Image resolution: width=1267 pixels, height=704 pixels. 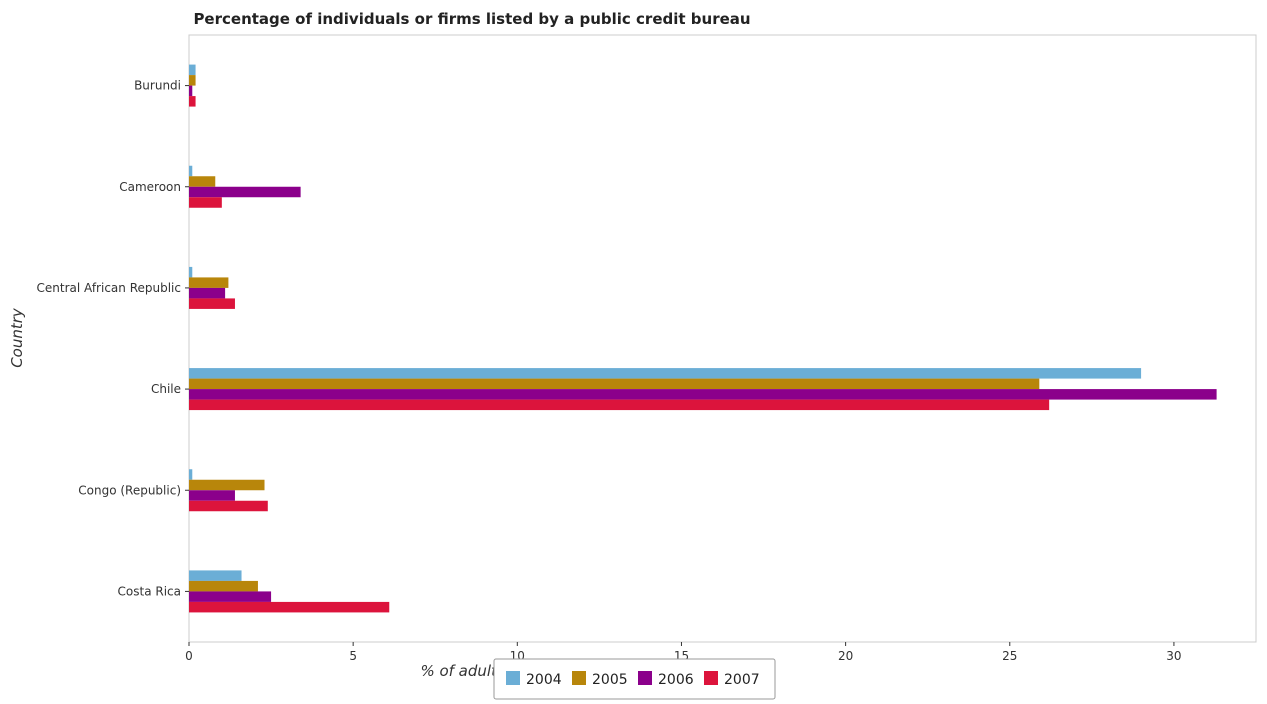 What do you see at coordinates (129, 490) in the screenshot?
I see `y-tick-label: Congo (Republic)` at bounding box center [129, 490].